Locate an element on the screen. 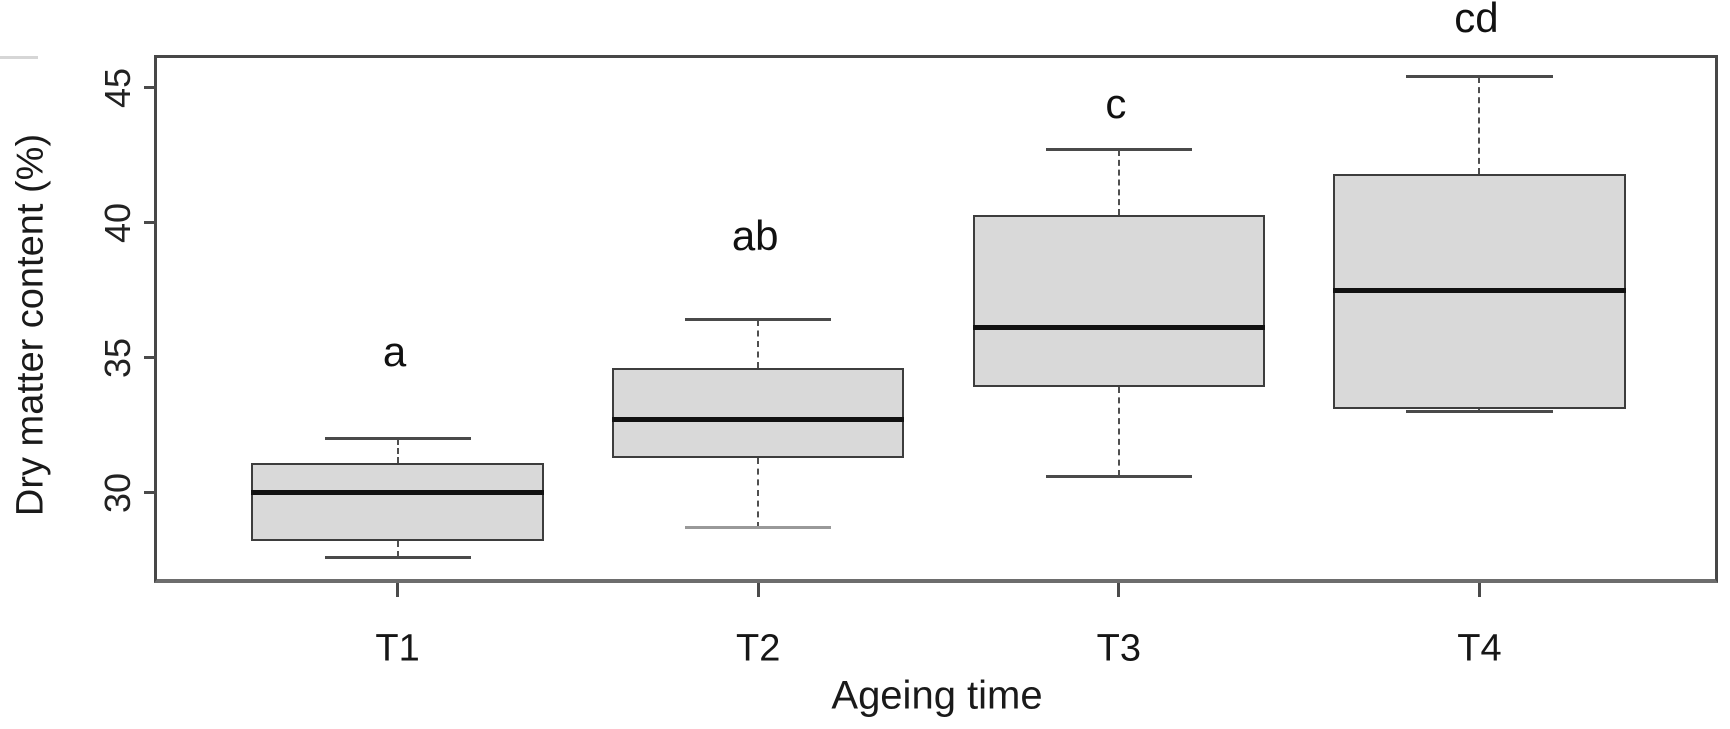  y-tick-label: 30 is located at coordinates (117, 492).